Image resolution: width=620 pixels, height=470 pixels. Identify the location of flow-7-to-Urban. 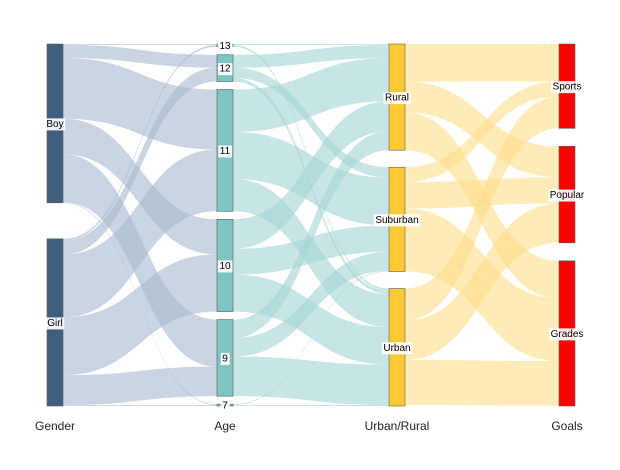
(311, 405).